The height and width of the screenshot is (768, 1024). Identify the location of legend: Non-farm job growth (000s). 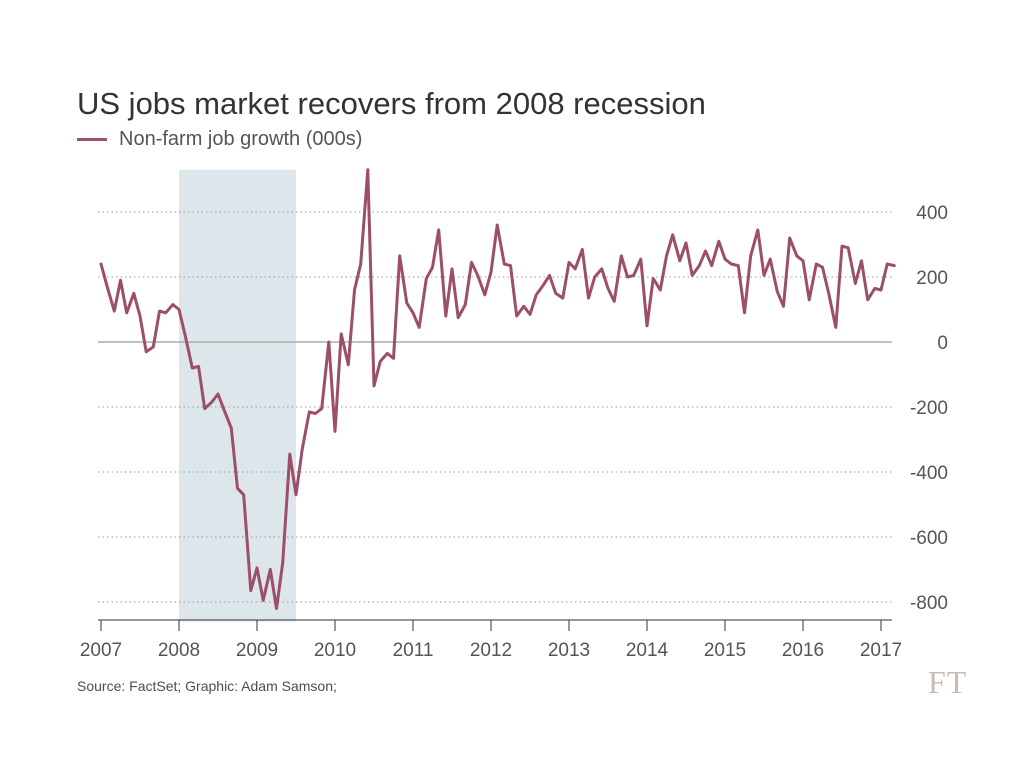
(219, 139).